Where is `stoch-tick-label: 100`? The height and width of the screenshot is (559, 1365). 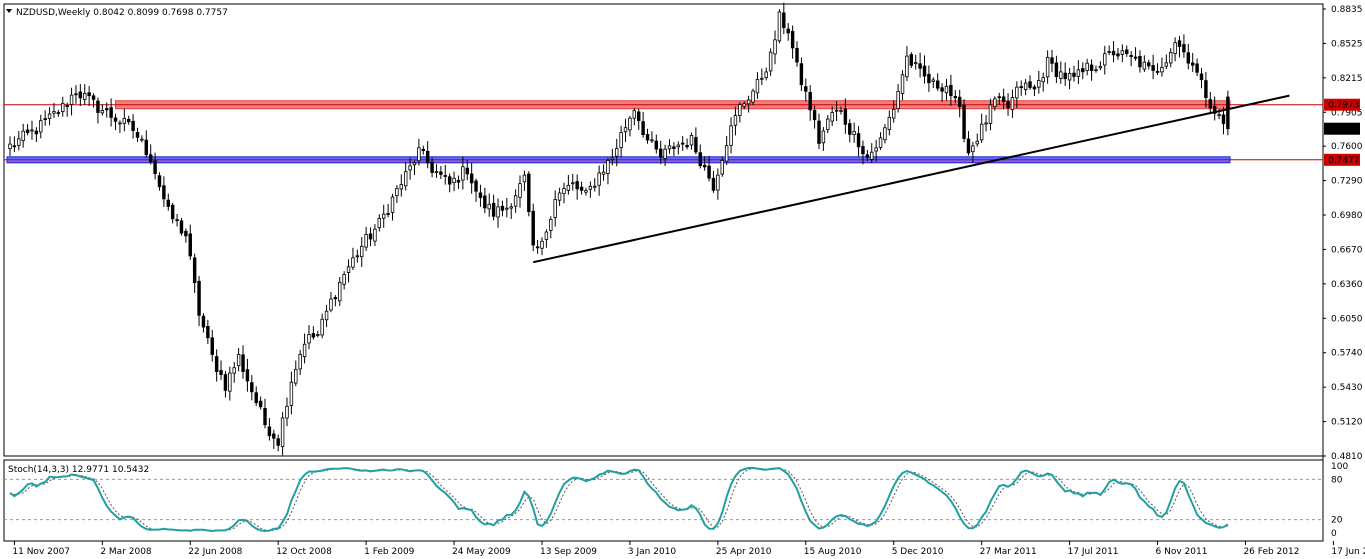
stoch-tick-label: 100 is located at coordinates (1339, 467).